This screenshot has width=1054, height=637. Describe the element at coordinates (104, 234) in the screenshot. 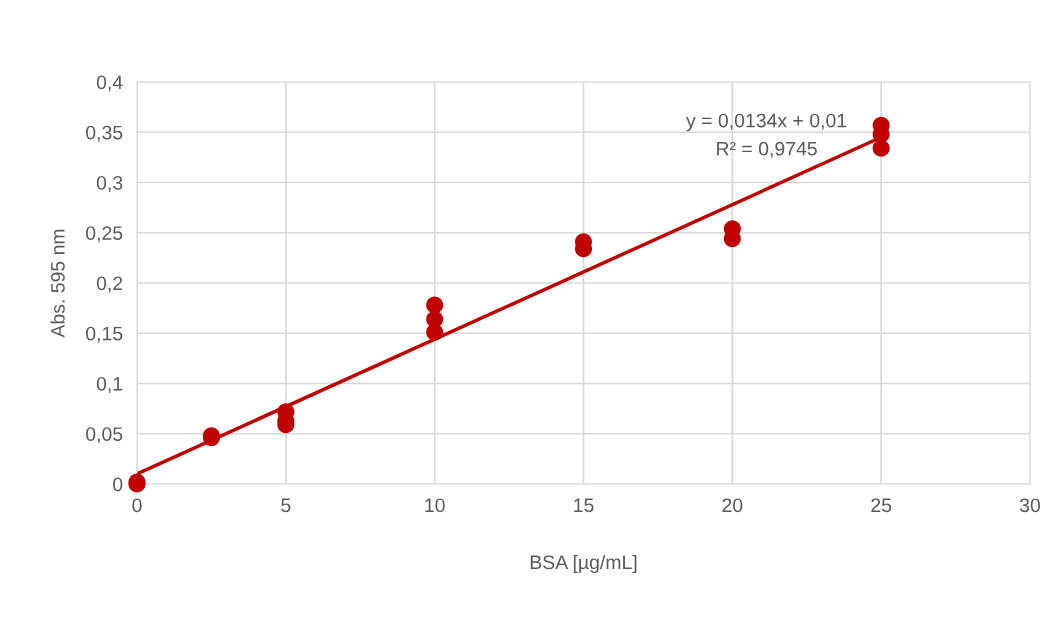

I see `y-tick-label: 0,25` at that location.